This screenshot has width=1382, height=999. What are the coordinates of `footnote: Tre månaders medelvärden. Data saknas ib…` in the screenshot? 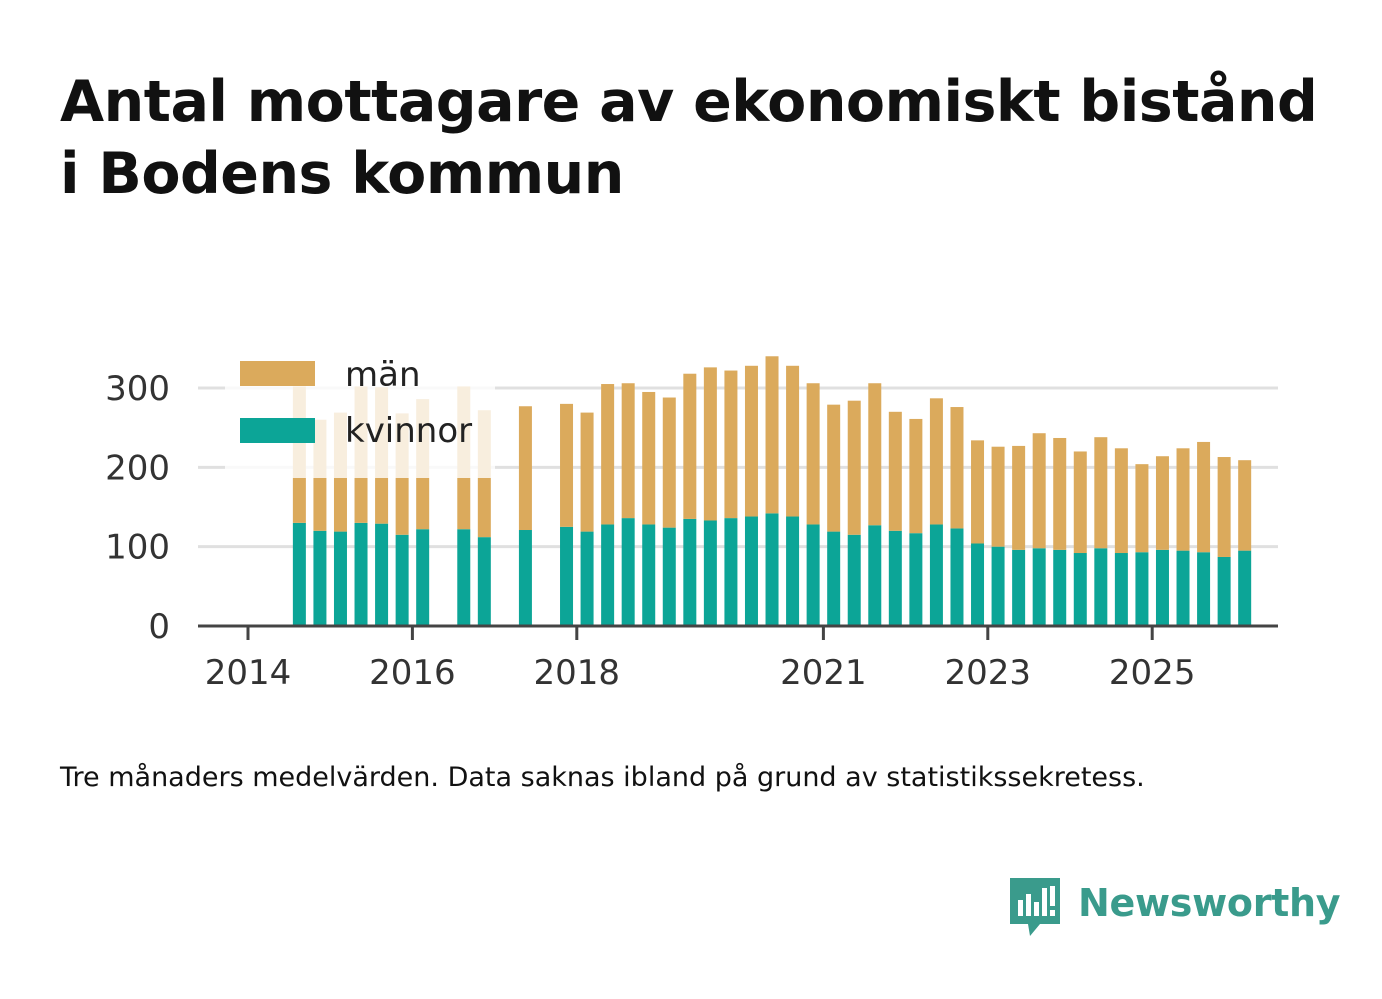 It's located at (602, 777).